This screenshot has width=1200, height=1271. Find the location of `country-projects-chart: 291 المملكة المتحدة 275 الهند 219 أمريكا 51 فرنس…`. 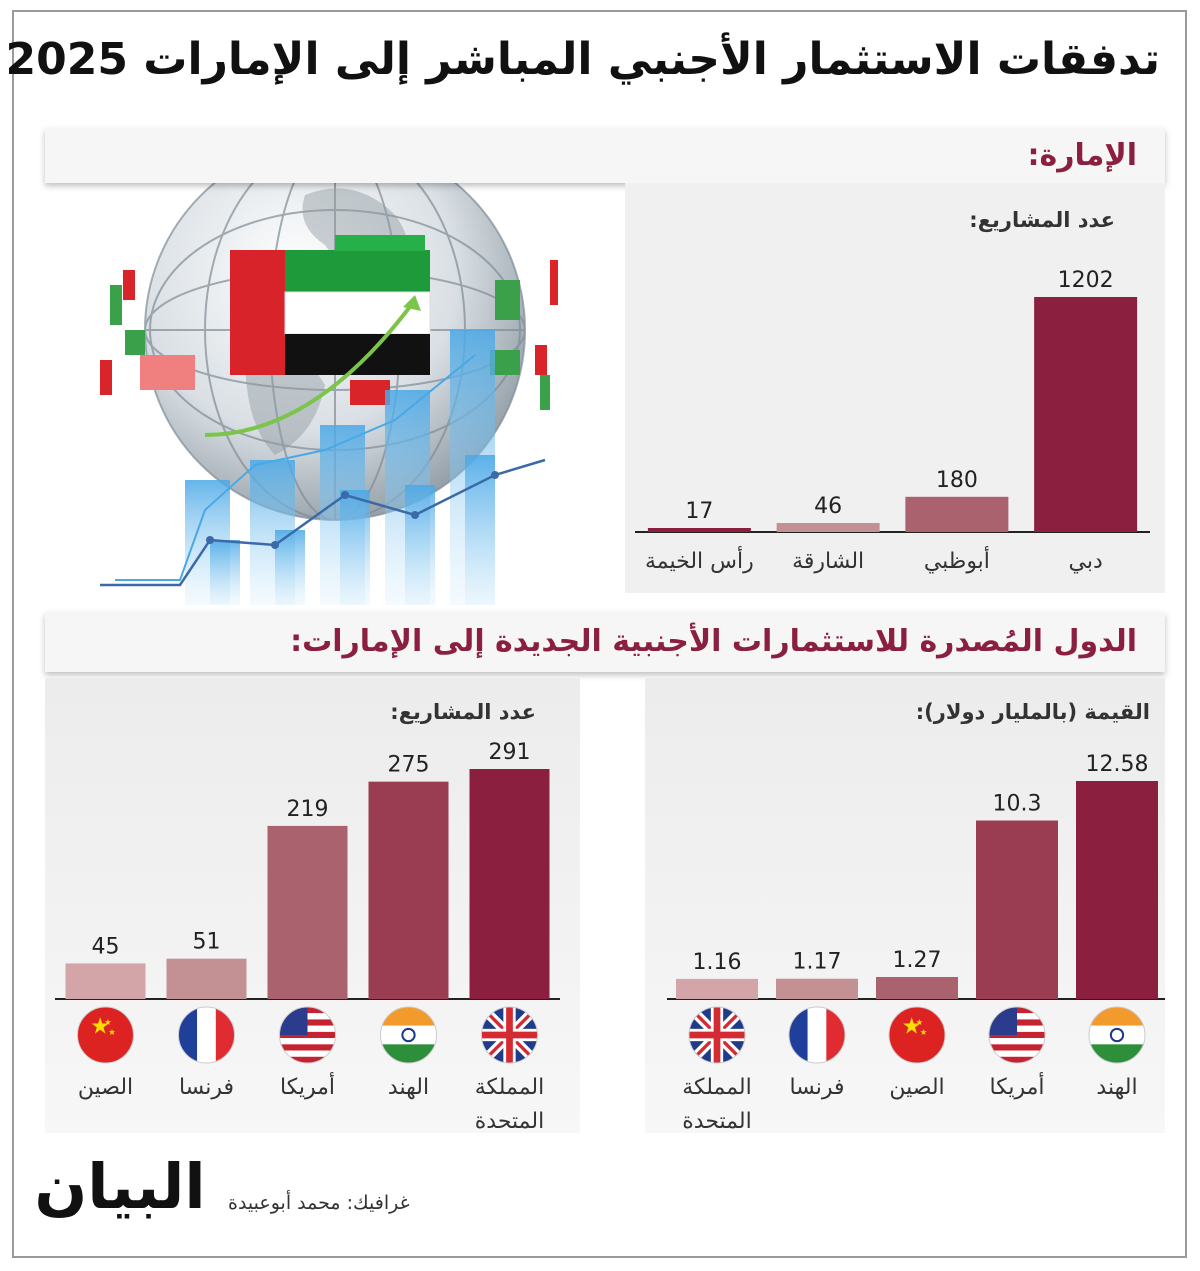

country-projects-chart: 291 المملكة المتحدة 275 الهند 219 أمريكا 51 فرنس… is located at coordinates (307, 937).